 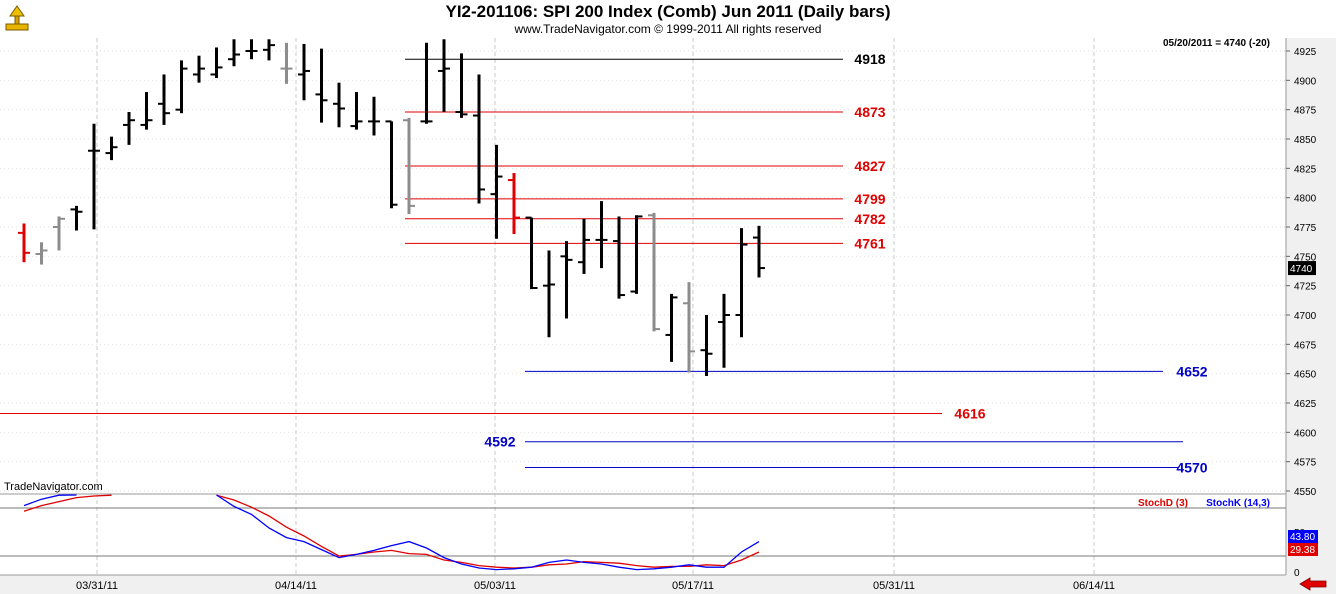 I want to click on last-price-box, so click(x=1302, y=268).